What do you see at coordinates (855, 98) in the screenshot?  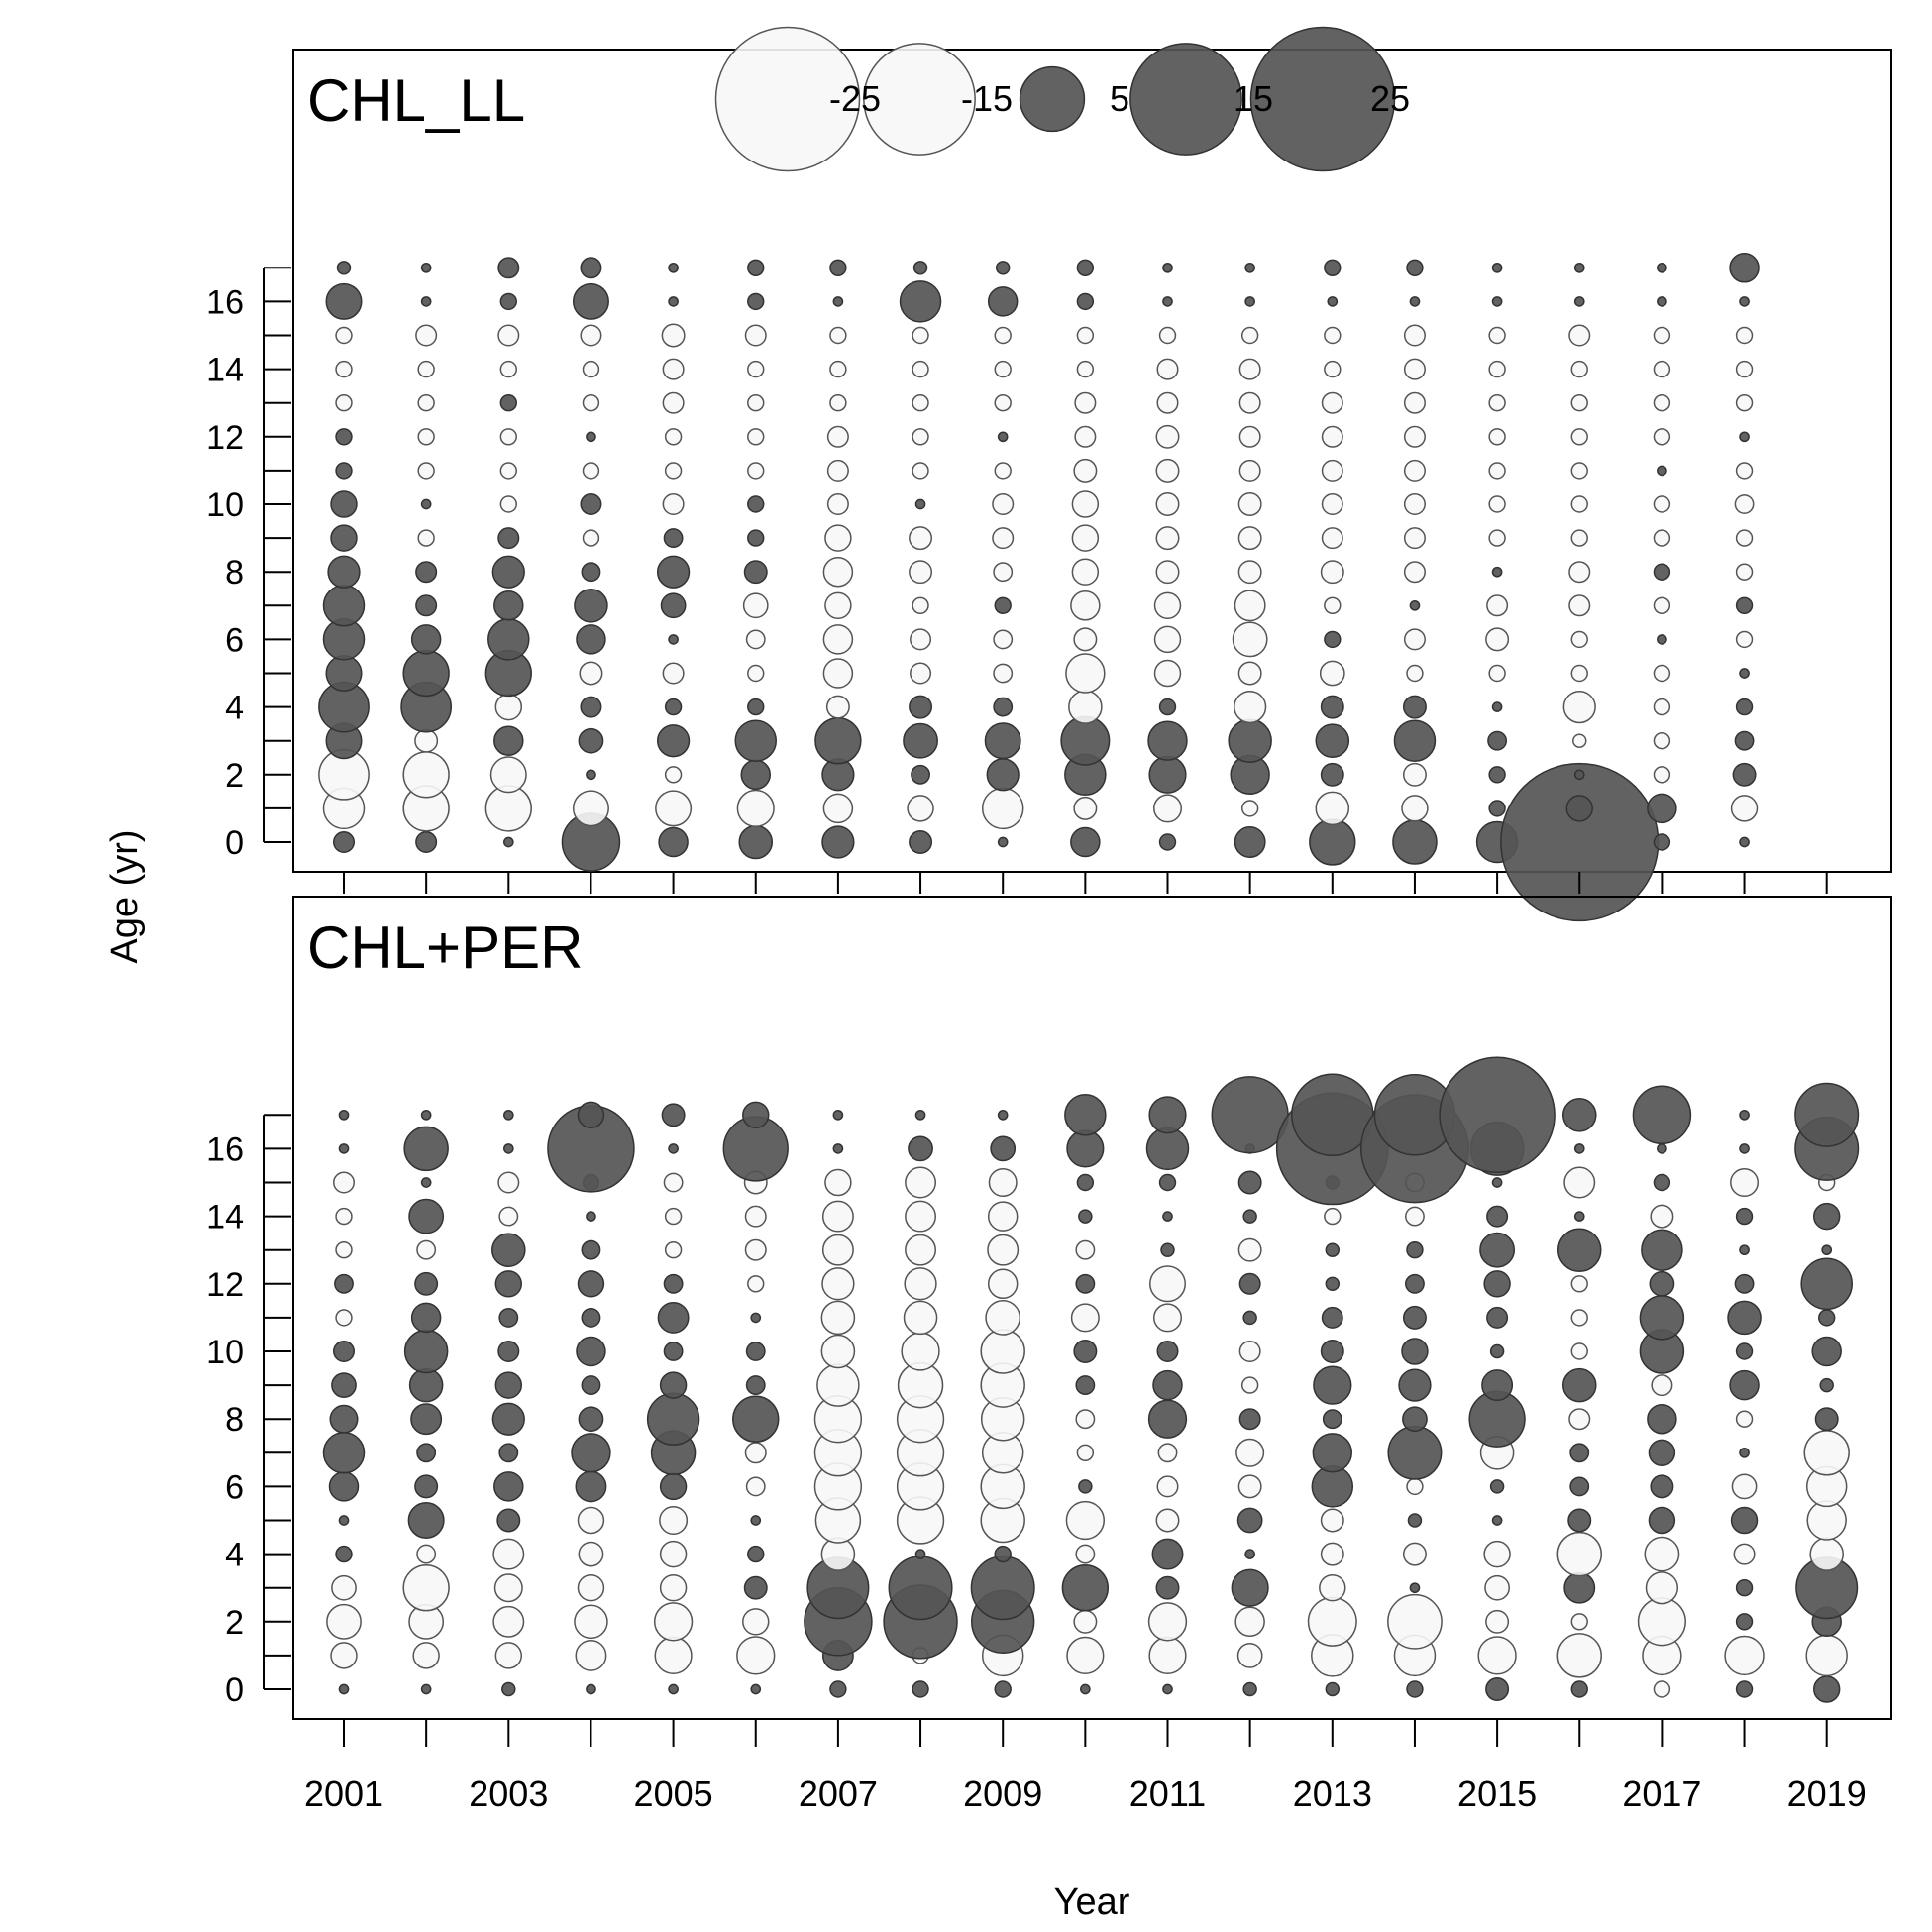 I see `legend-label: -25` at bounding box center [855, 98].